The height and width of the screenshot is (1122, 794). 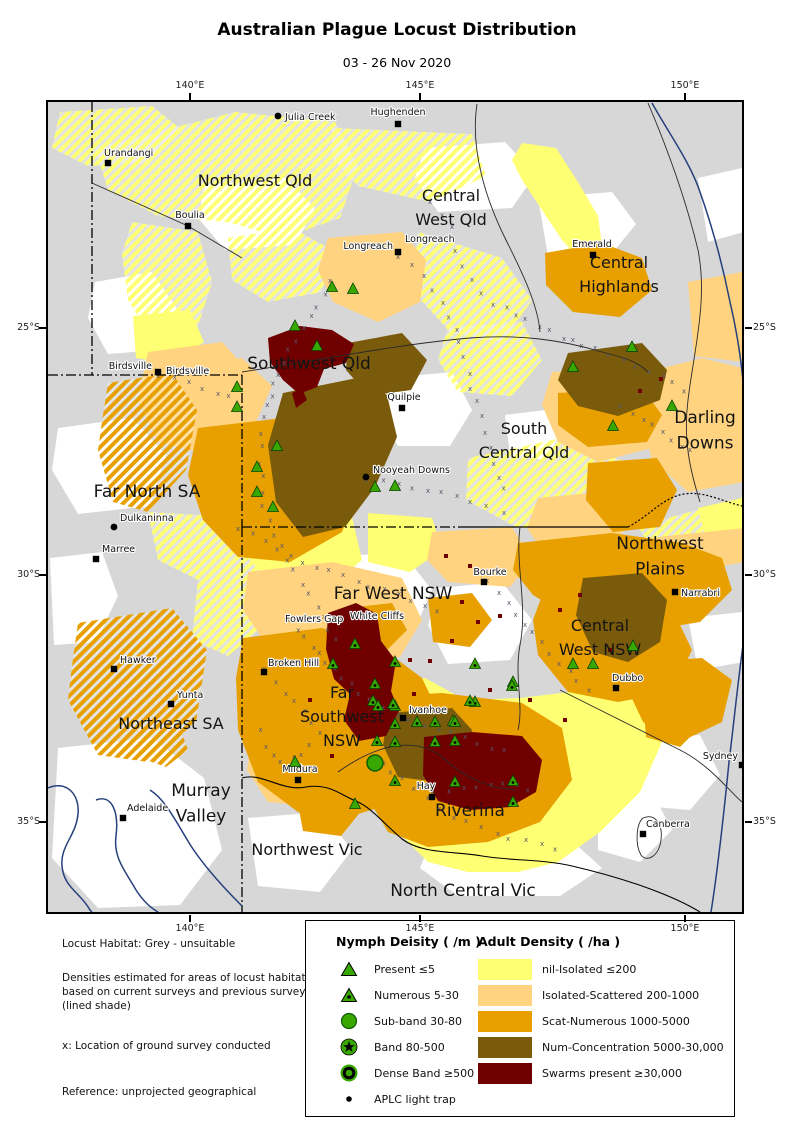 I want to click on legend-item-num-concentration: Num-Concentration 5000-30,000, so click(x=601, y=1047).